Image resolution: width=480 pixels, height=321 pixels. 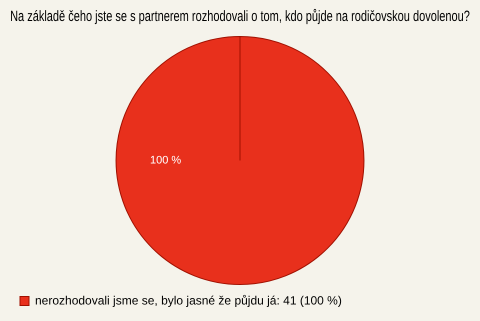 What do you see at coordinates (166, 160) in the screenshot?
I see `data-label: 100 %` at bounding box center [166, 160].